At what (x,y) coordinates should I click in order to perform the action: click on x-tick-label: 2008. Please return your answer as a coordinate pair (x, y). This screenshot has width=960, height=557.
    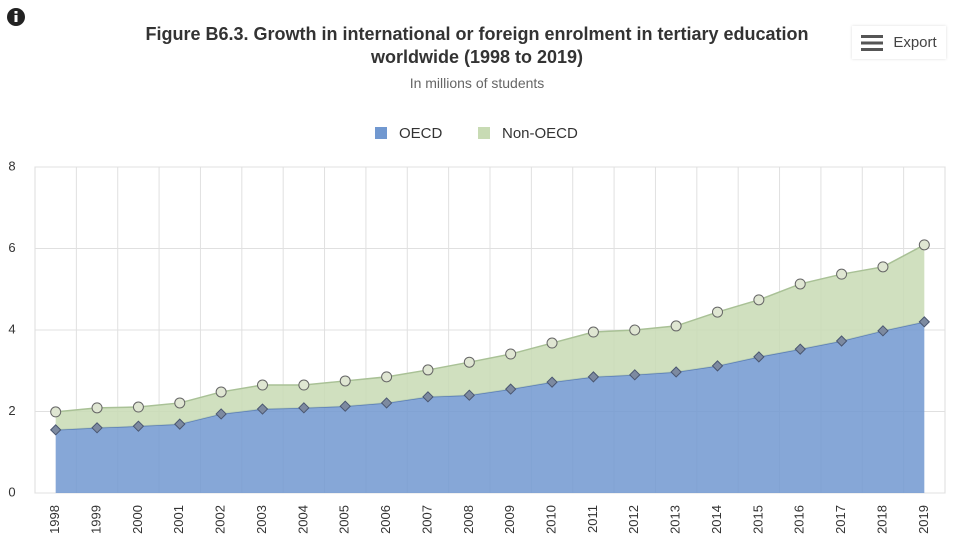
    Looking at the image, I should click on (468, 519).